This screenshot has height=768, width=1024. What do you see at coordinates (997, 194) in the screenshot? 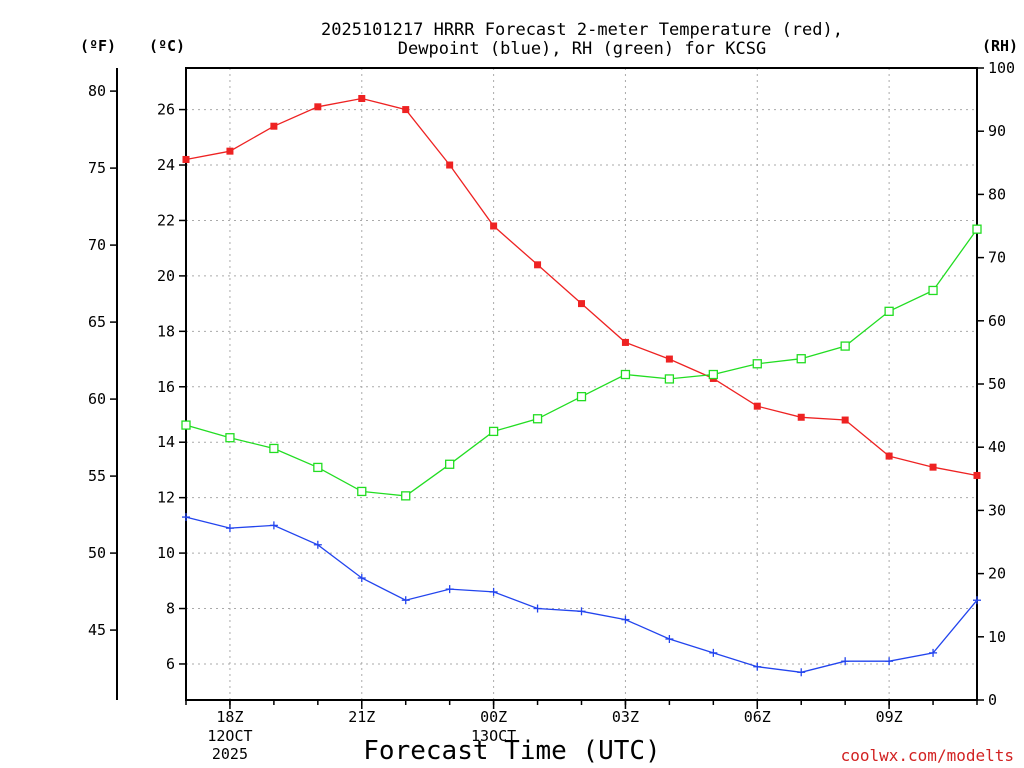
I see `rh-tick-label: 80` at bounding box center [997, 194].